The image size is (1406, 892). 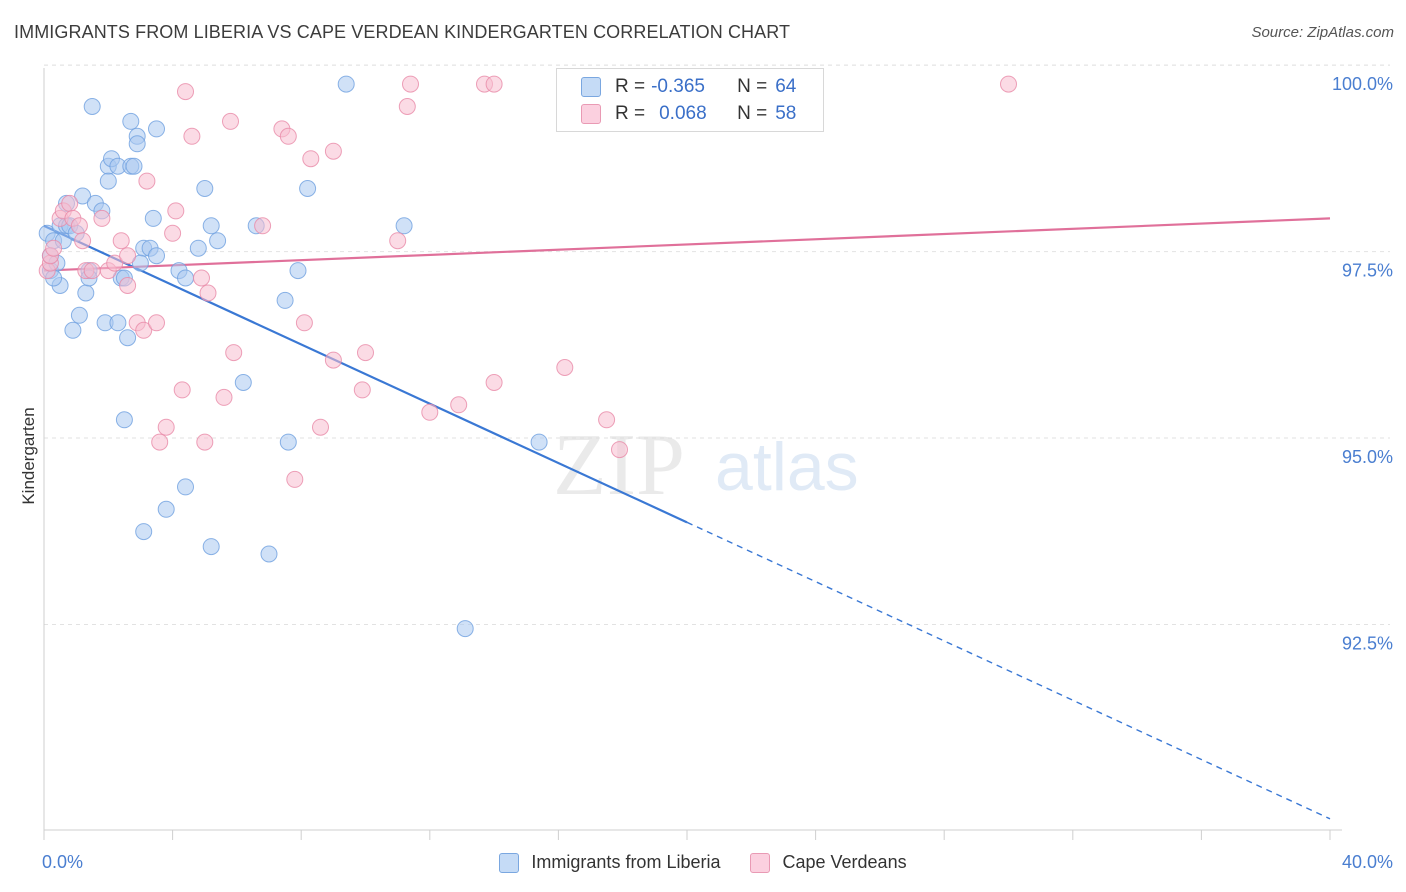 What do you see at coordinates (62, 862) in the screenshot?
I see `x-tick-label-min: 0.0%` at bounding box center [62, 862].